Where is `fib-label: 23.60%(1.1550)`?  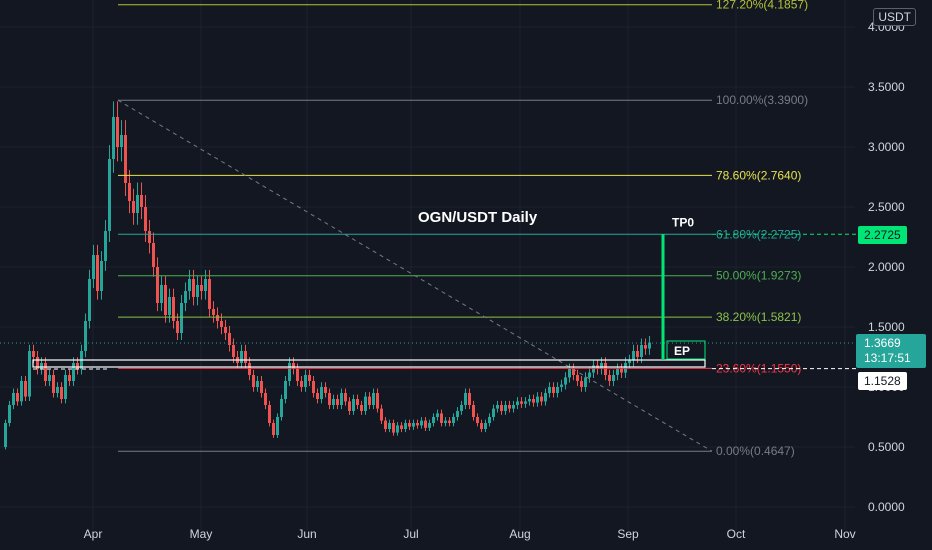
fib-label: 23.60%(1.1550) is located at coordinates (758, 368).